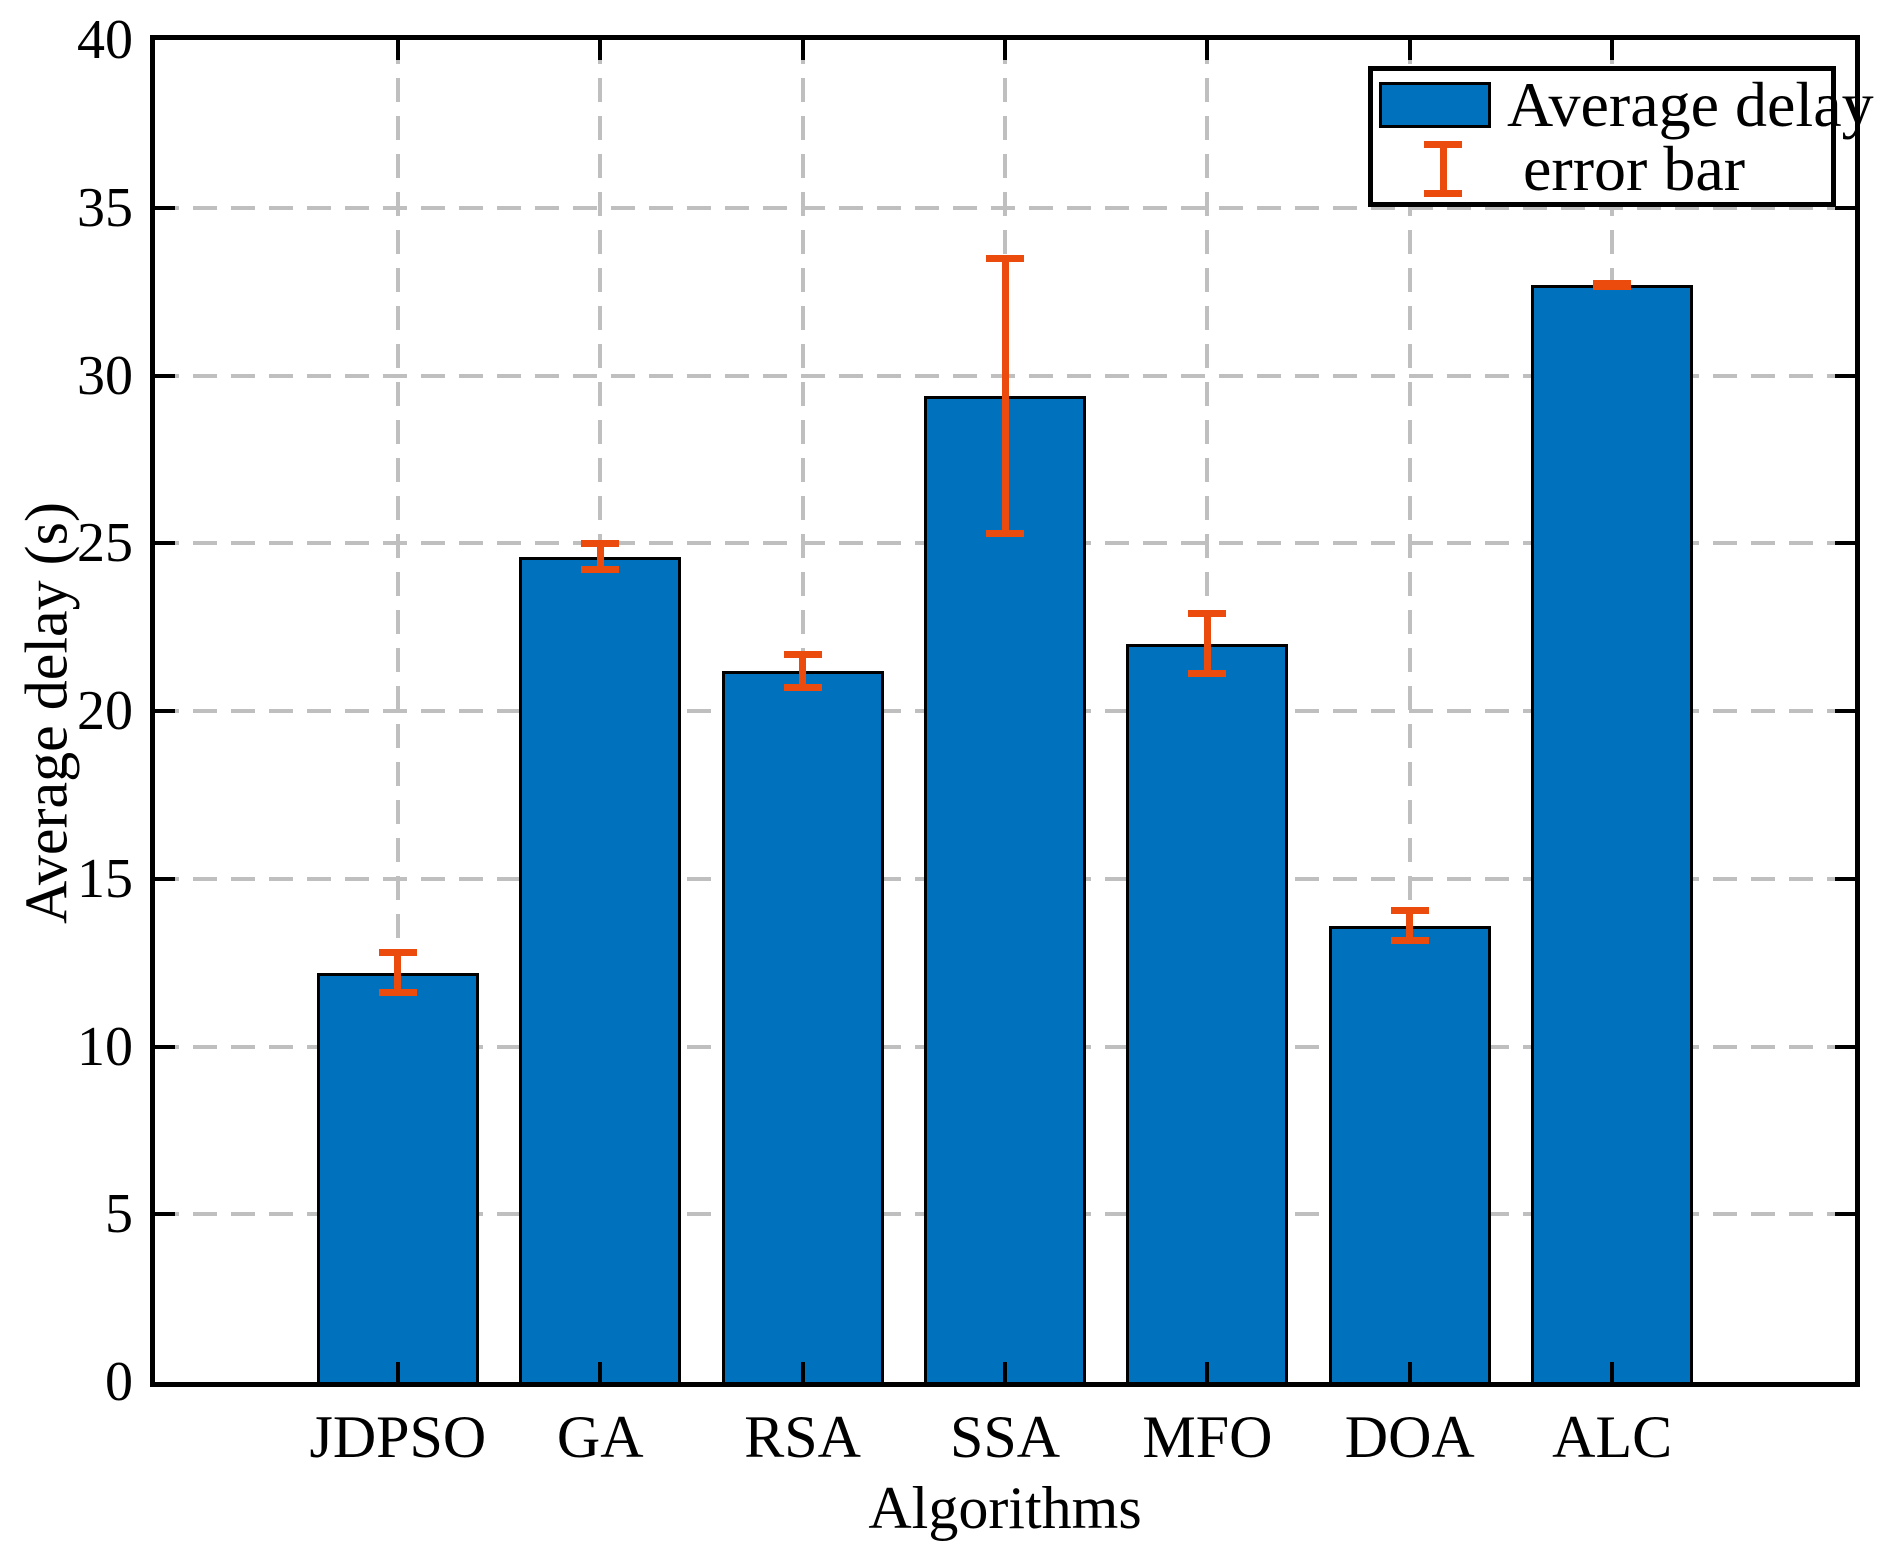 The width and height of the screenshot is (1898, 1550). I want to click on legend-glyph-box, so click(1443, 169).